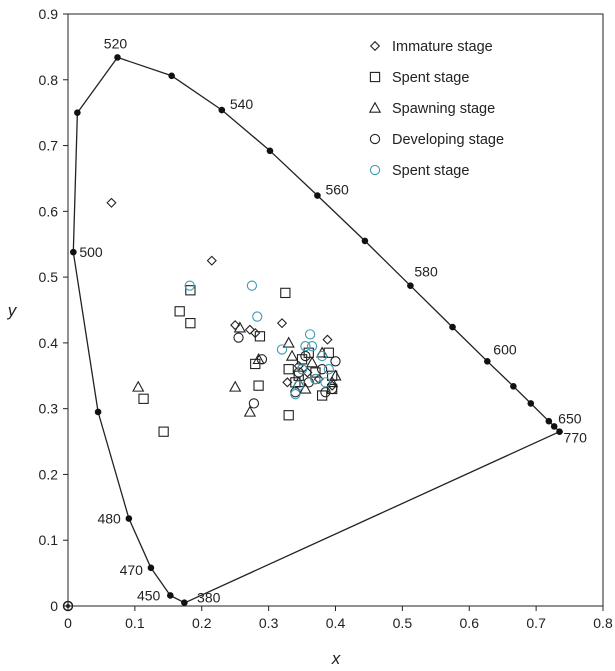 The image size is (615, 671). I want to click on x-tick-label: 0.8, so click(603, 623).